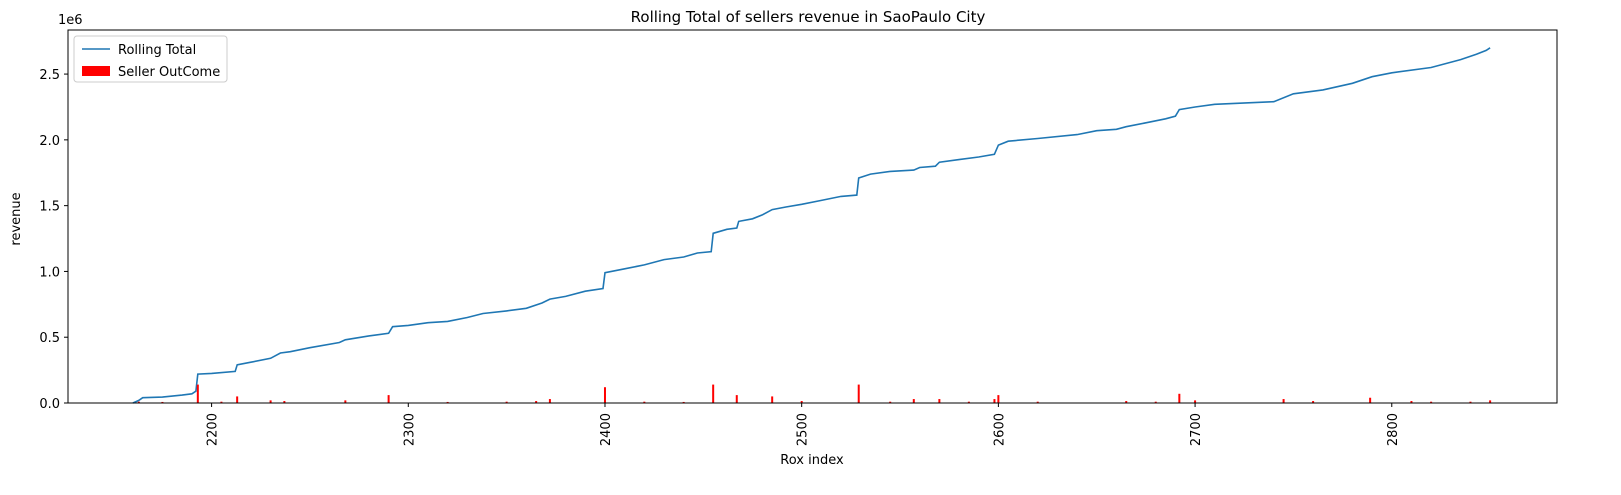 The image size is (1621, 495). Describe the element at coordinates (150, 59) in the screenshot. I see `legend-box` at that location.